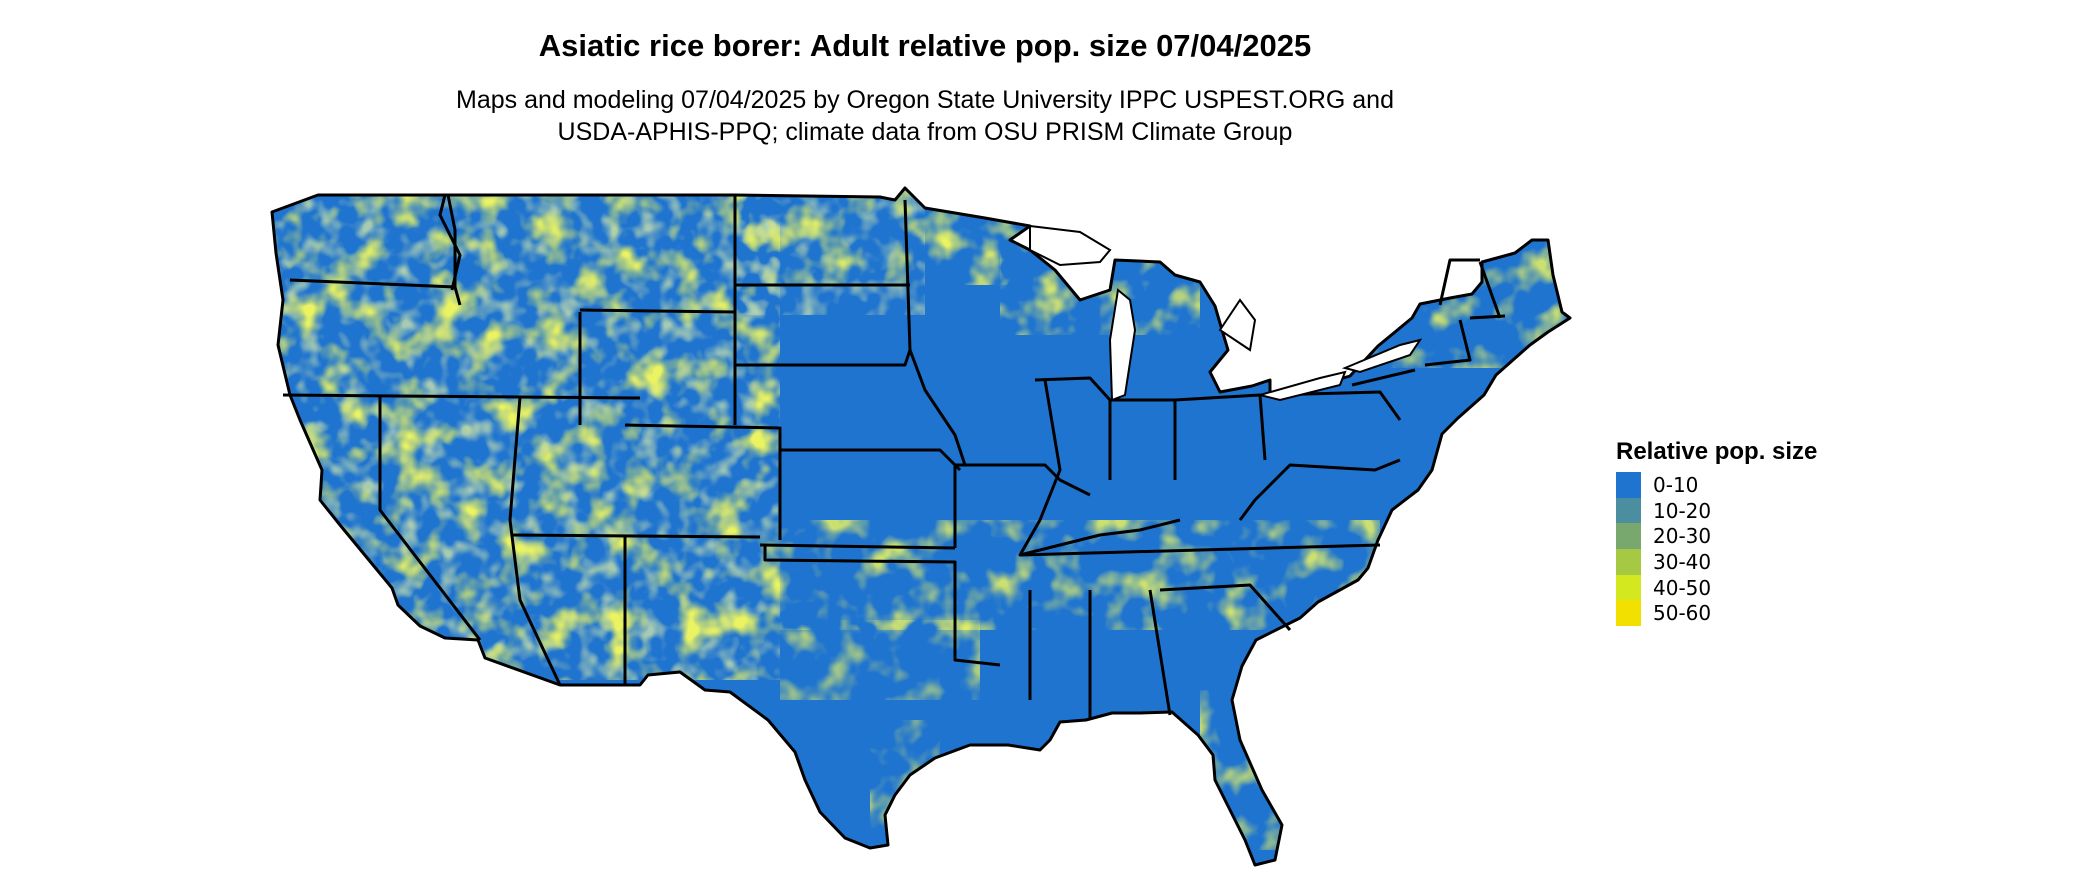  Describe the element at coordinates (1682, 613) in the screenshot. I see `legend-label: 50-60` at that location.